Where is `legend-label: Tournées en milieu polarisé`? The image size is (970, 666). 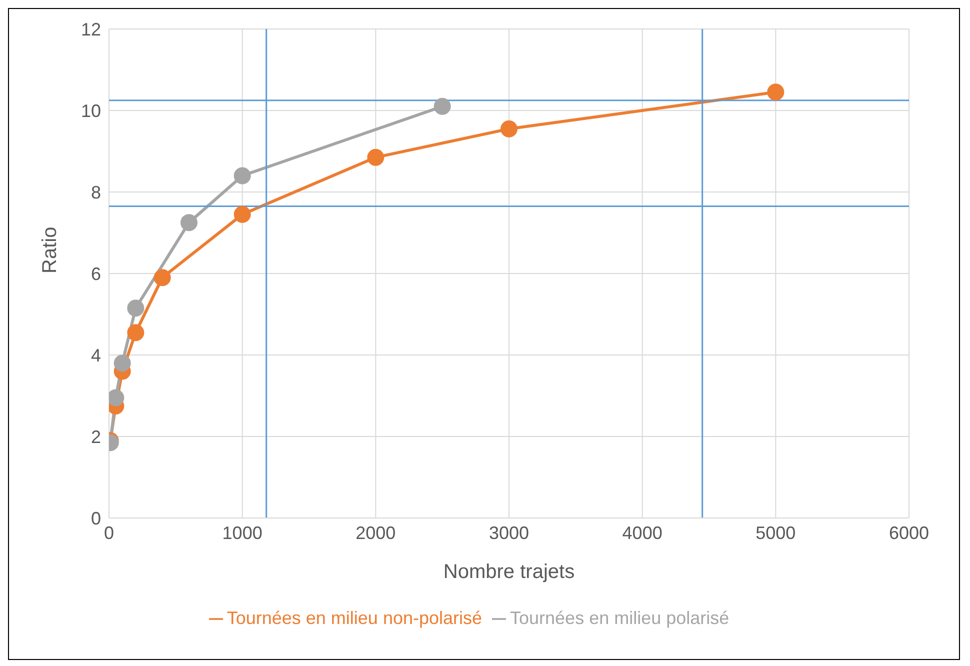 legend-label: Tournées en milieu polarisé is located at coordinates (620, 618).